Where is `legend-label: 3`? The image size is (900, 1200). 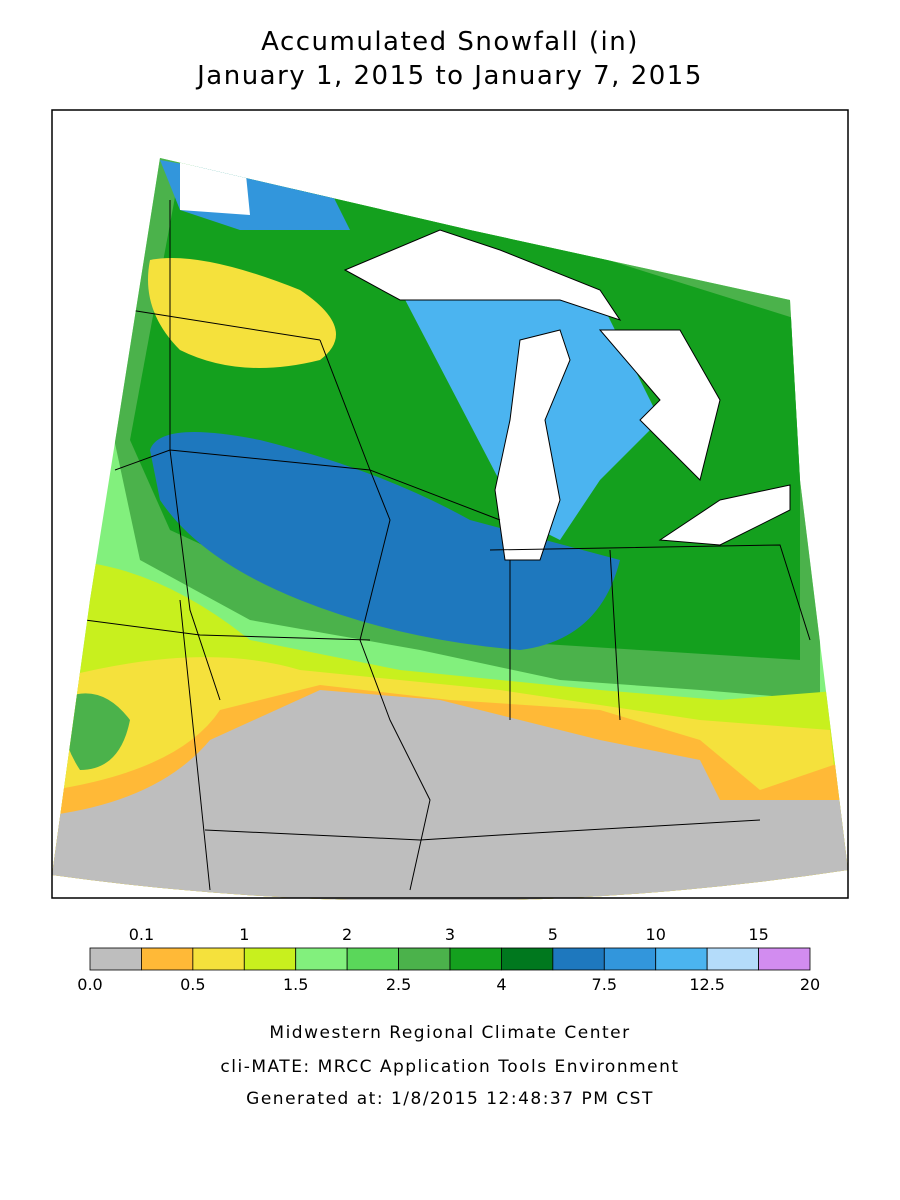 legend-label: 3 is located at coordinates (450, 934).